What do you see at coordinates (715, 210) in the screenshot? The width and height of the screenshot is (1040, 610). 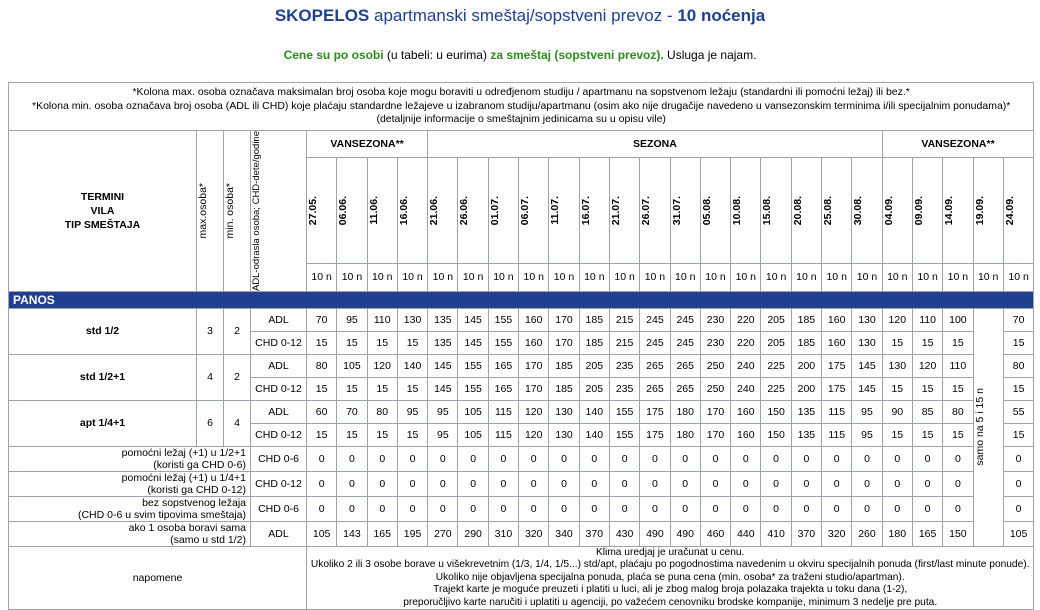 I see `date-cell: 05.08.` at bounding box center [715, 210].